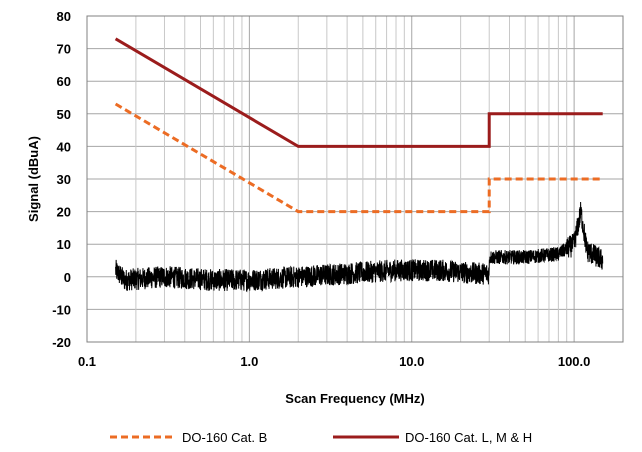 This screenshot has height=452, width=642. What do you see at coordinates (61, 309) in the screenshot?
I see `y-tick-label-1: -10` at bounding box center [61, 309].